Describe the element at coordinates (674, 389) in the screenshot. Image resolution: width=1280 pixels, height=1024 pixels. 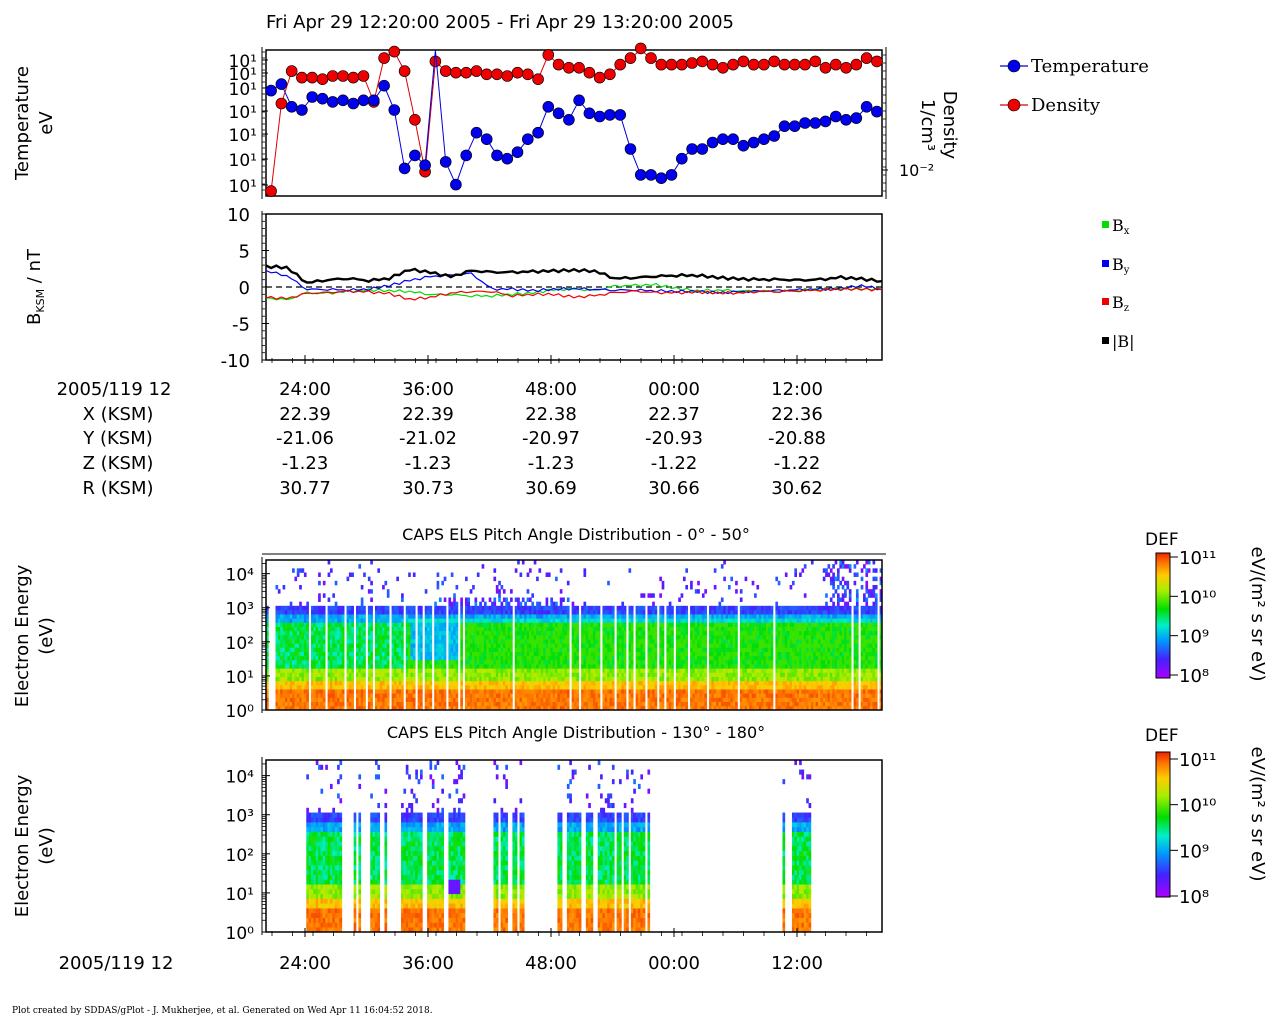
I see `ephemeris-cell: 00:00` at that location.